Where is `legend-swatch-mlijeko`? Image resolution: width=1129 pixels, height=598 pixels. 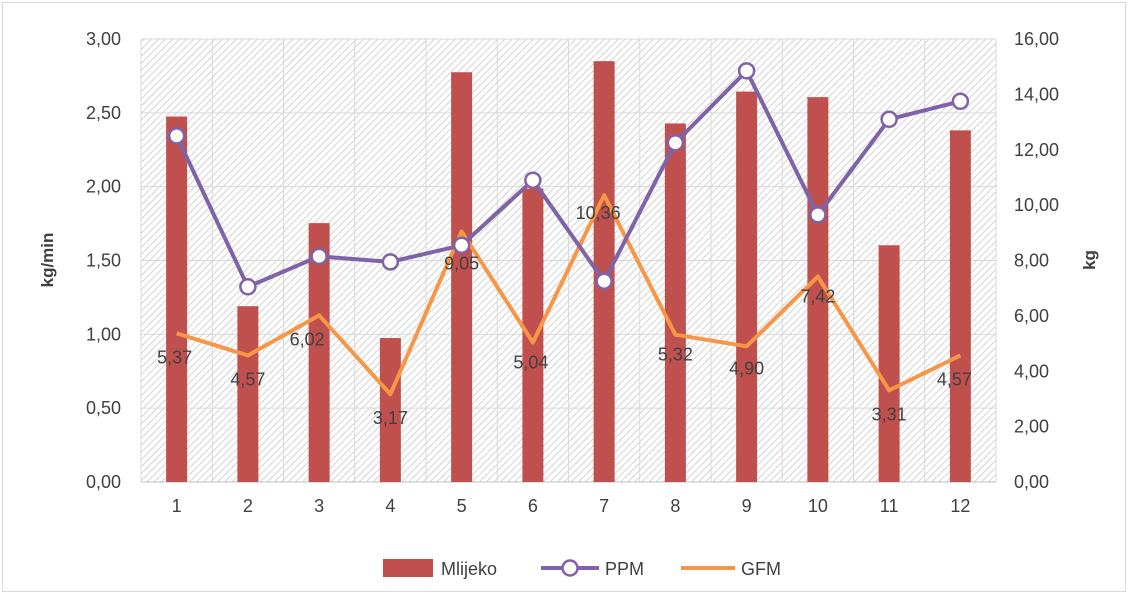 legend-swatch-mlijeko is located at coordinates (408, 568).